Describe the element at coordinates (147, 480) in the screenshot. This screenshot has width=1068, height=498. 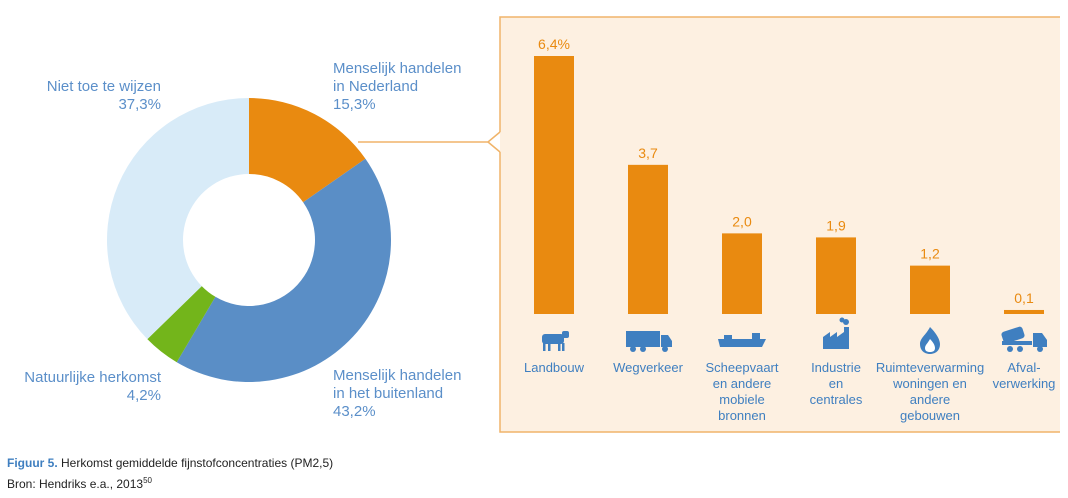
I see `caption-footnote: 50` at that location.